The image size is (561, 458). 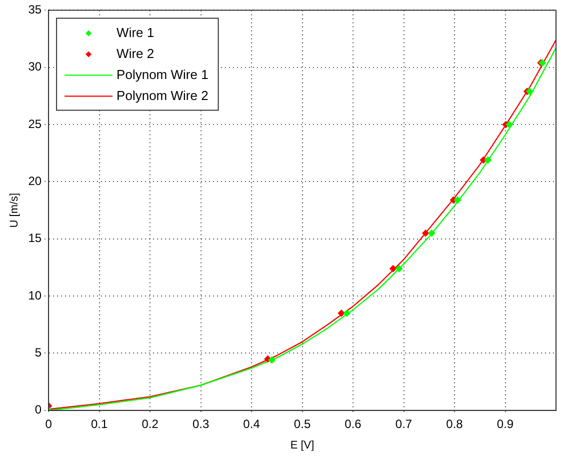 I want to click on legend-label: Wire 2, so click(x=135, y=53).